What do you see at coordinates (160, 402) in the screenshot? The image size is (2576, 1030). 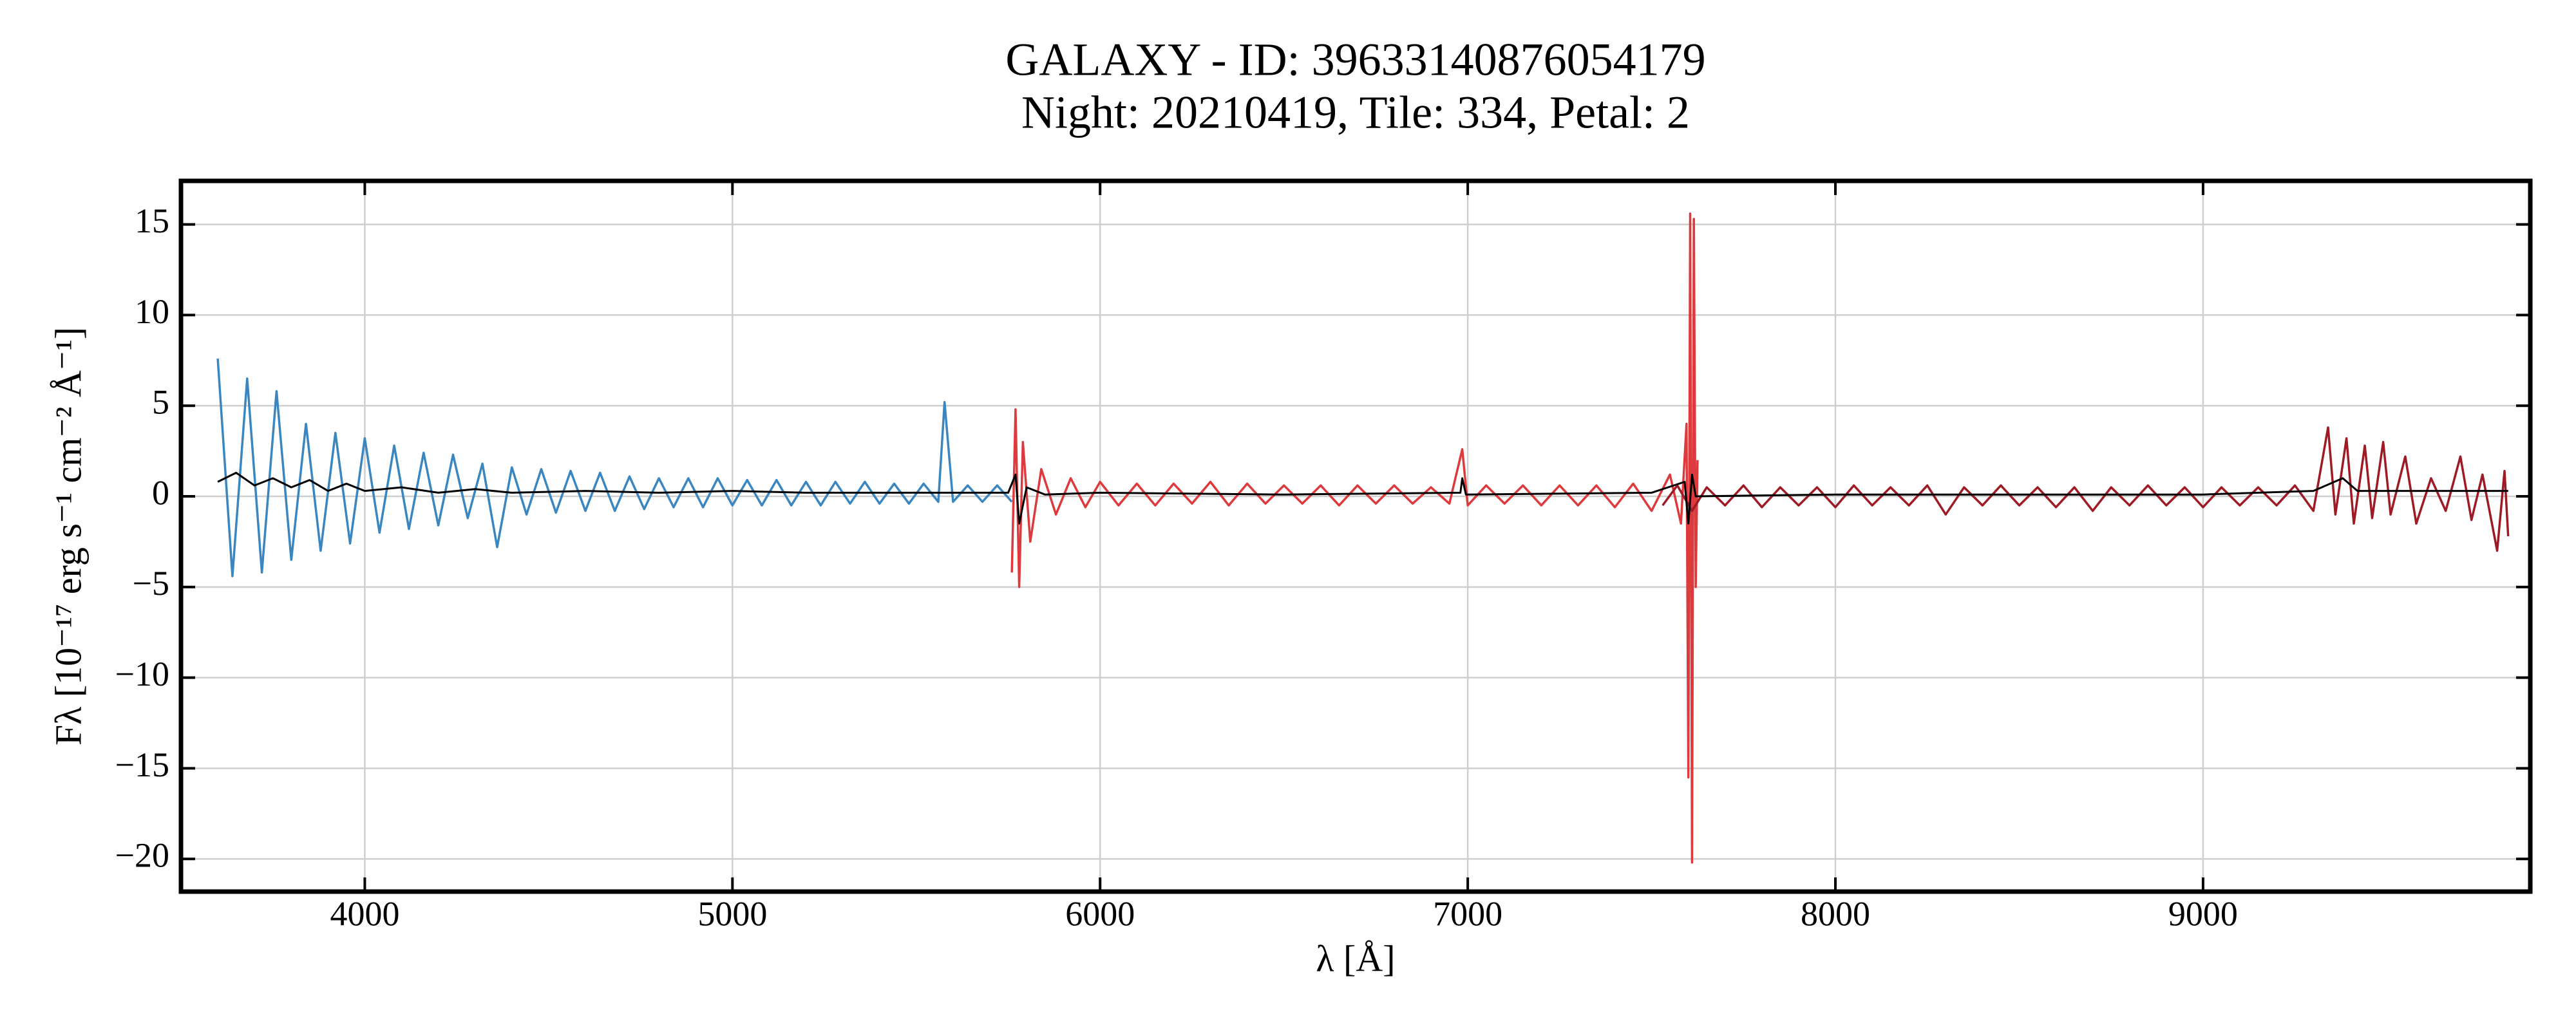 I see `y-tick-label: 5` at bounding box center [160, 402].